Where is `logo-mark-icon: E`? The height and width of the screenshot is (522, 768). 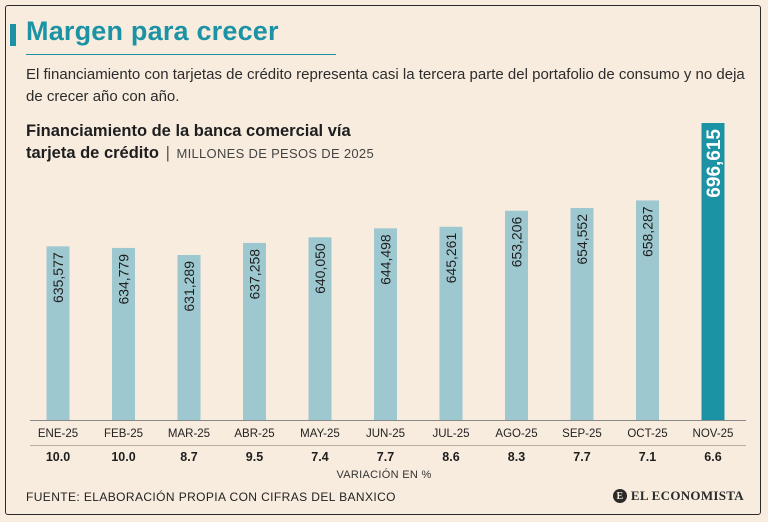 logo-mark-icon: E is located at coordinates (619, 496).